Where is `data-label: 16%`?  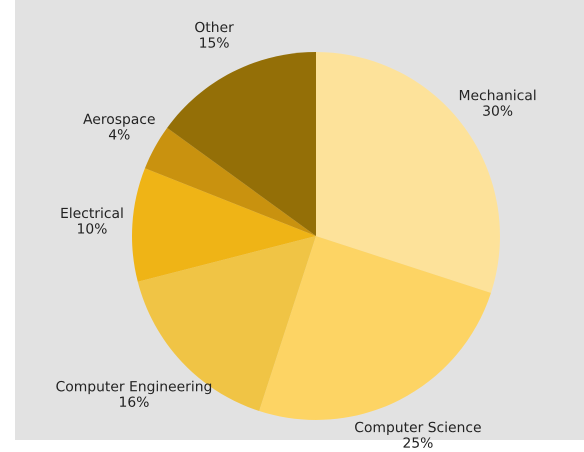 data-label: 16% is located at coordinates (134, 401).